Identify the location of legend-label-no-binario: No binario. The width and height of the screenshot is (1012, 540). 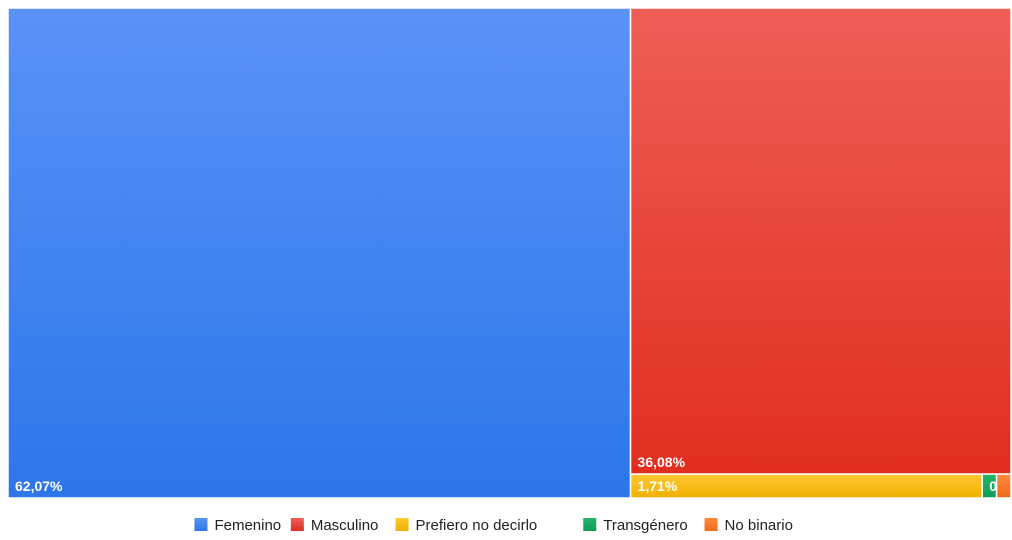
(759, 525).